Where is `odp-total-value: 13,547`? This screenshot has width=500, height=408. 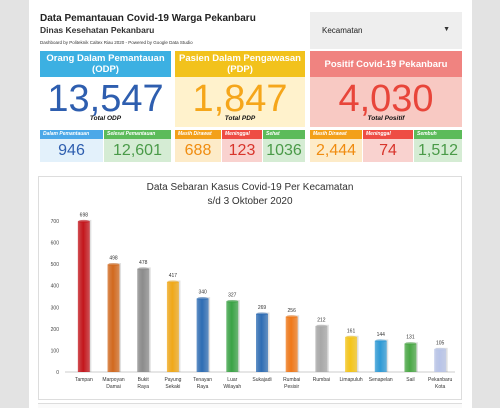
odp-total-value: 13,547 is located at coordinates (105, 99).